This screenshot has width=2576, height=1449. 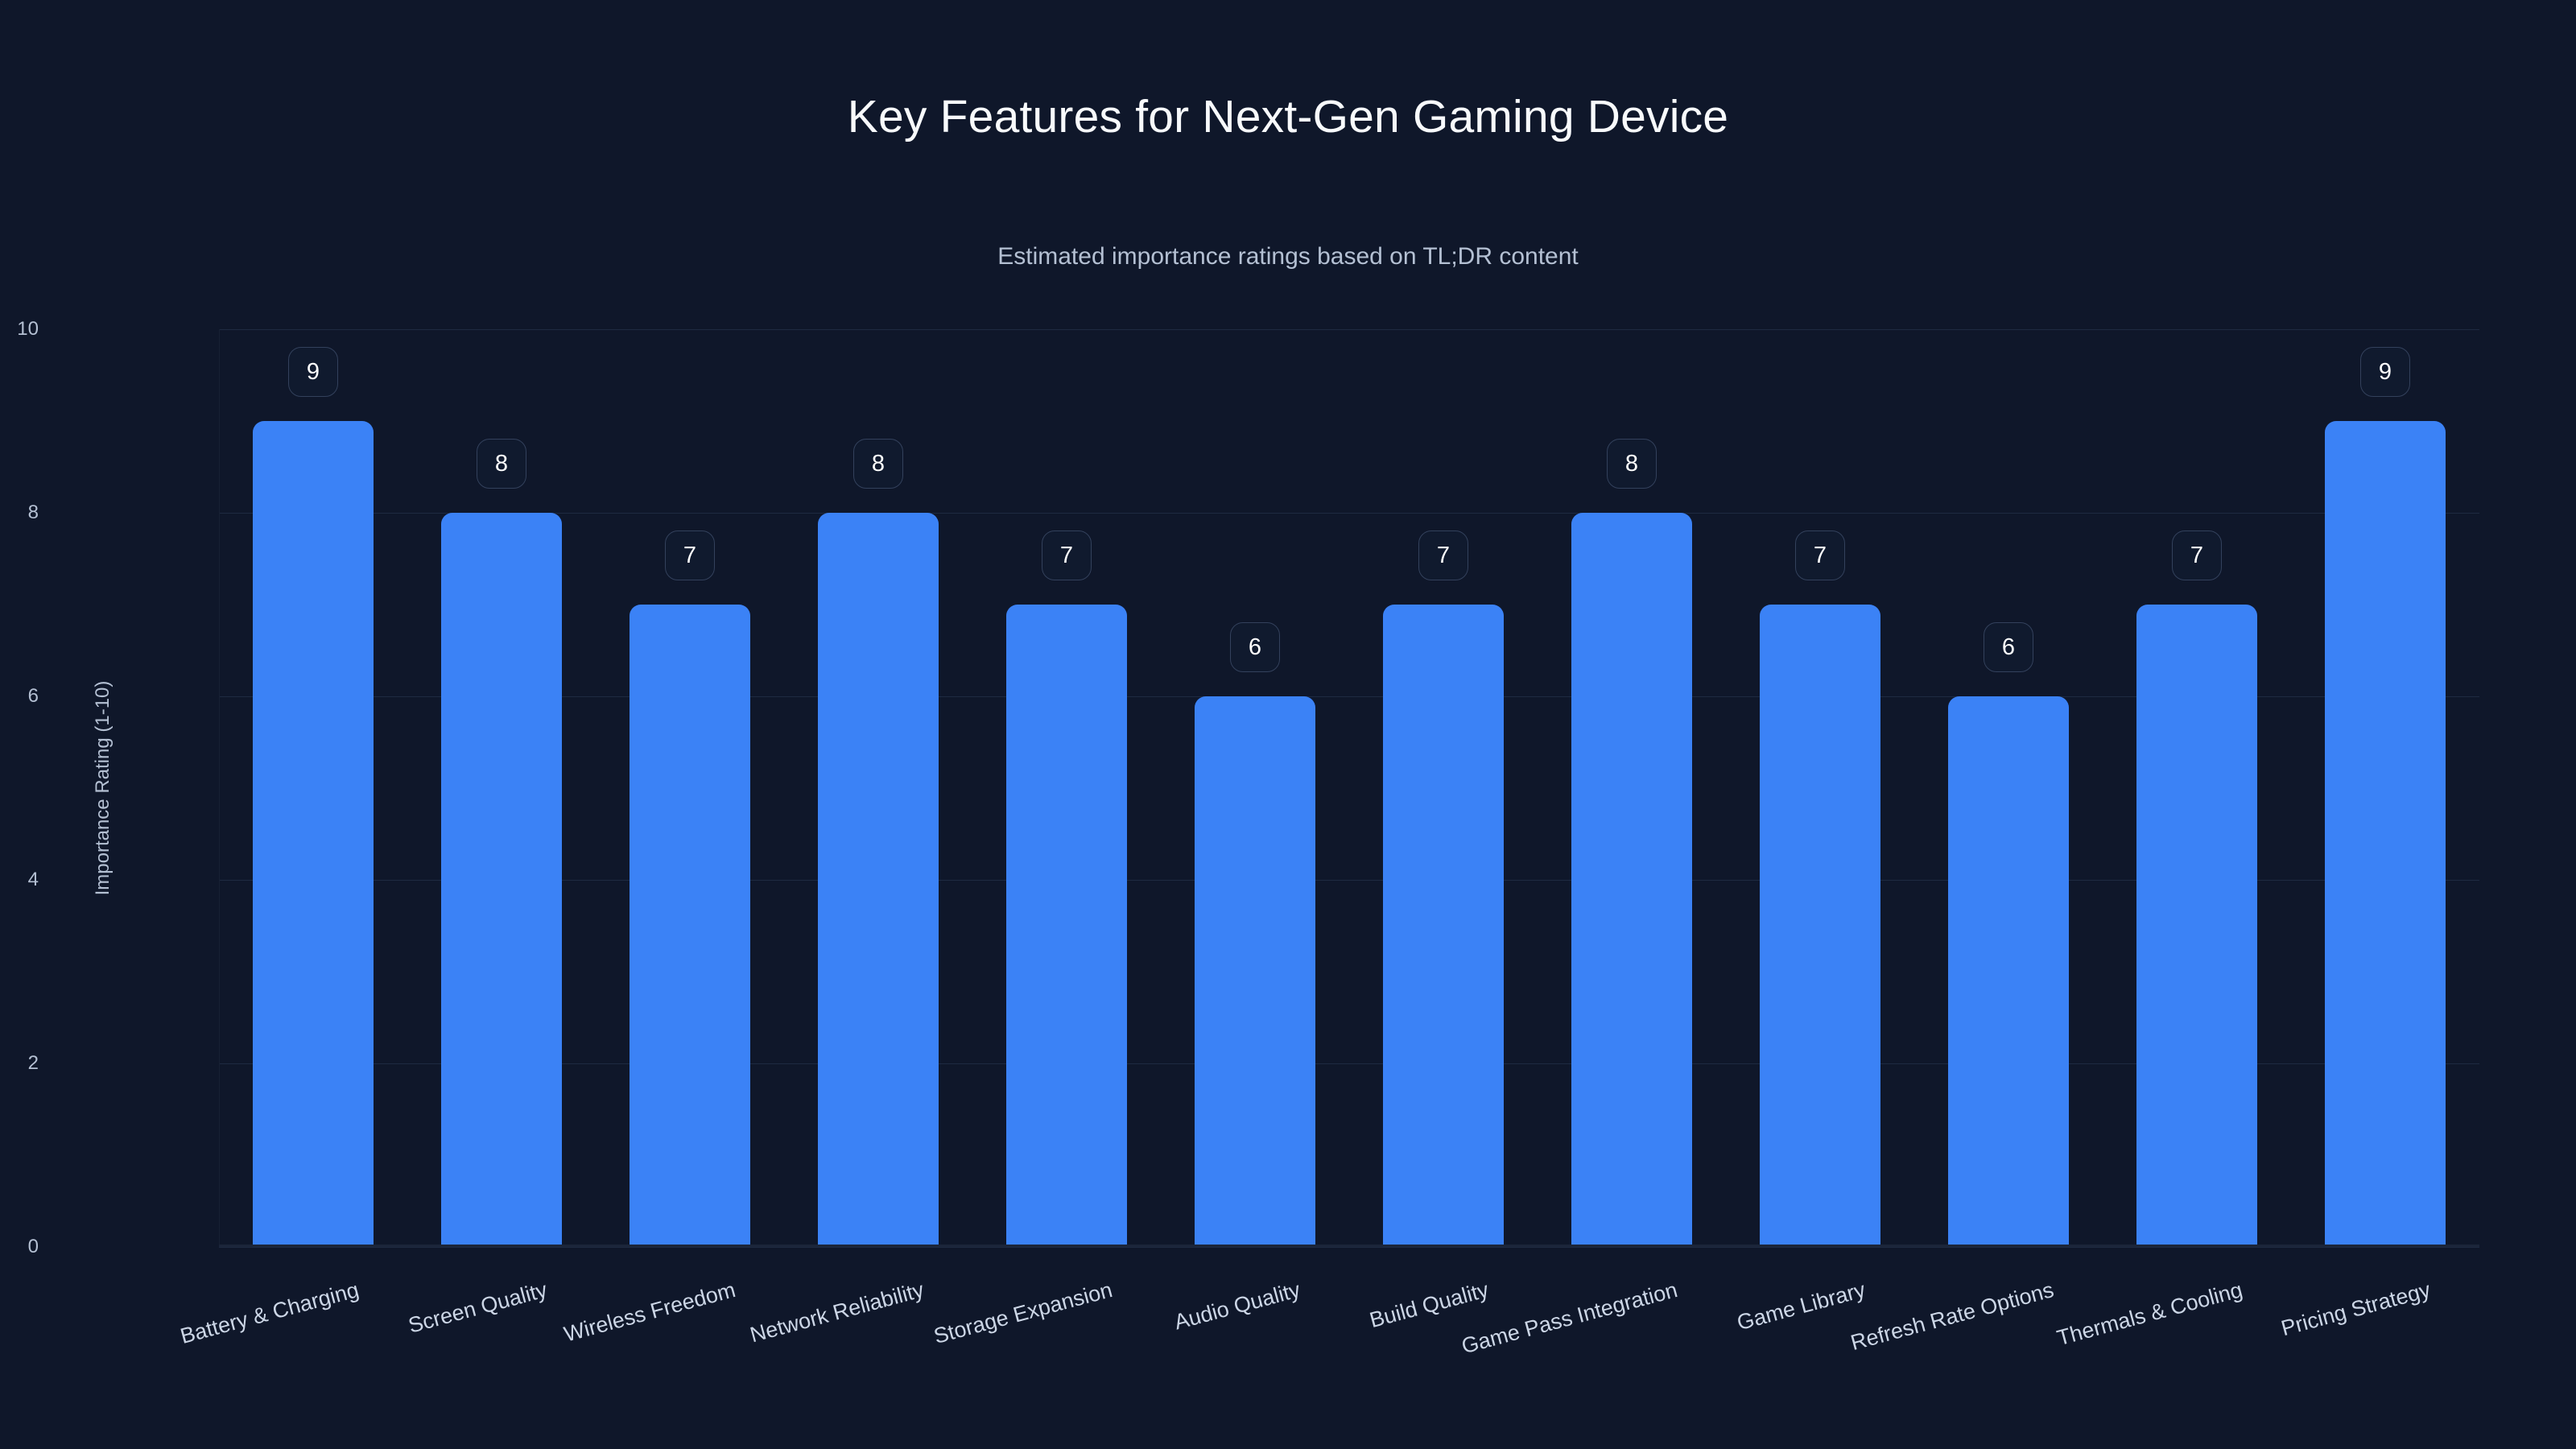 What do you see at coordinates (33, 512) in the screenshot?
I see `y-axis-tick-label: 8` at bounding box center [33, 512].